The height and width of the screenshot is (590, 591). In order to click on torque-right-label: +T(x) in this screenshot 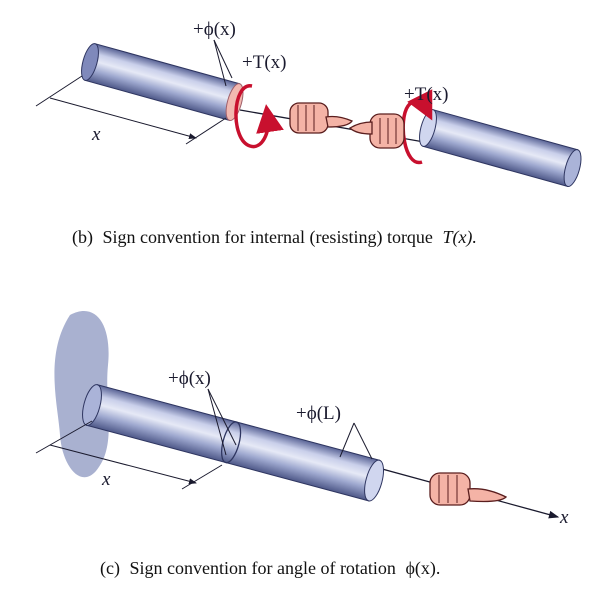, I will do `click(426, 94)`.